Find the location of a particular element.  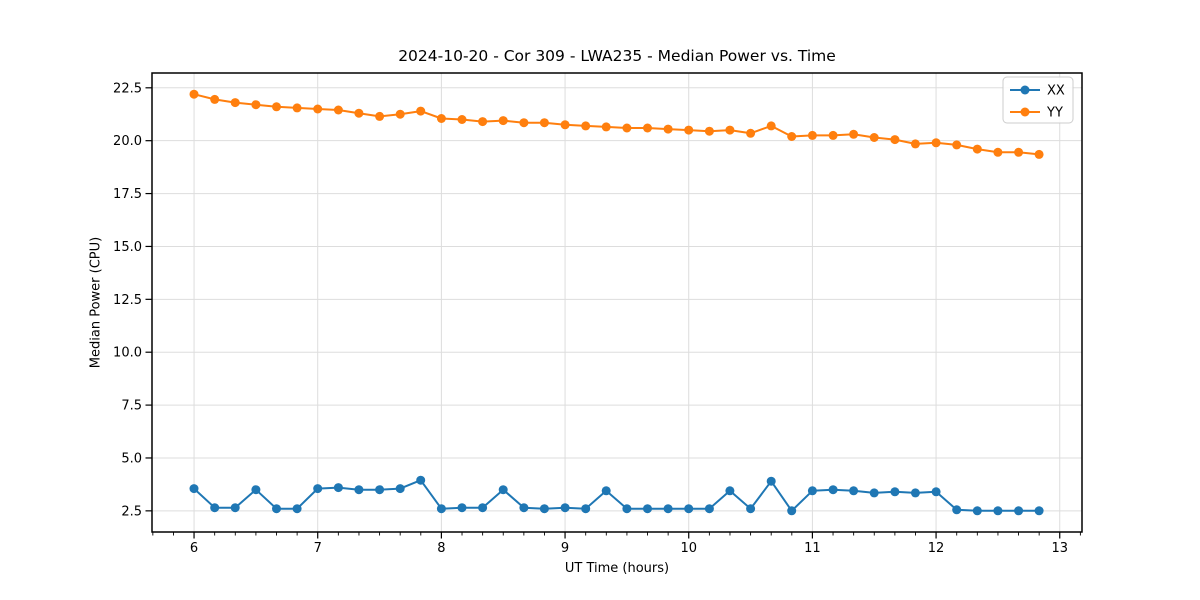

x-axis-label: UT Time (hours) is located at coordinates (617, 568).